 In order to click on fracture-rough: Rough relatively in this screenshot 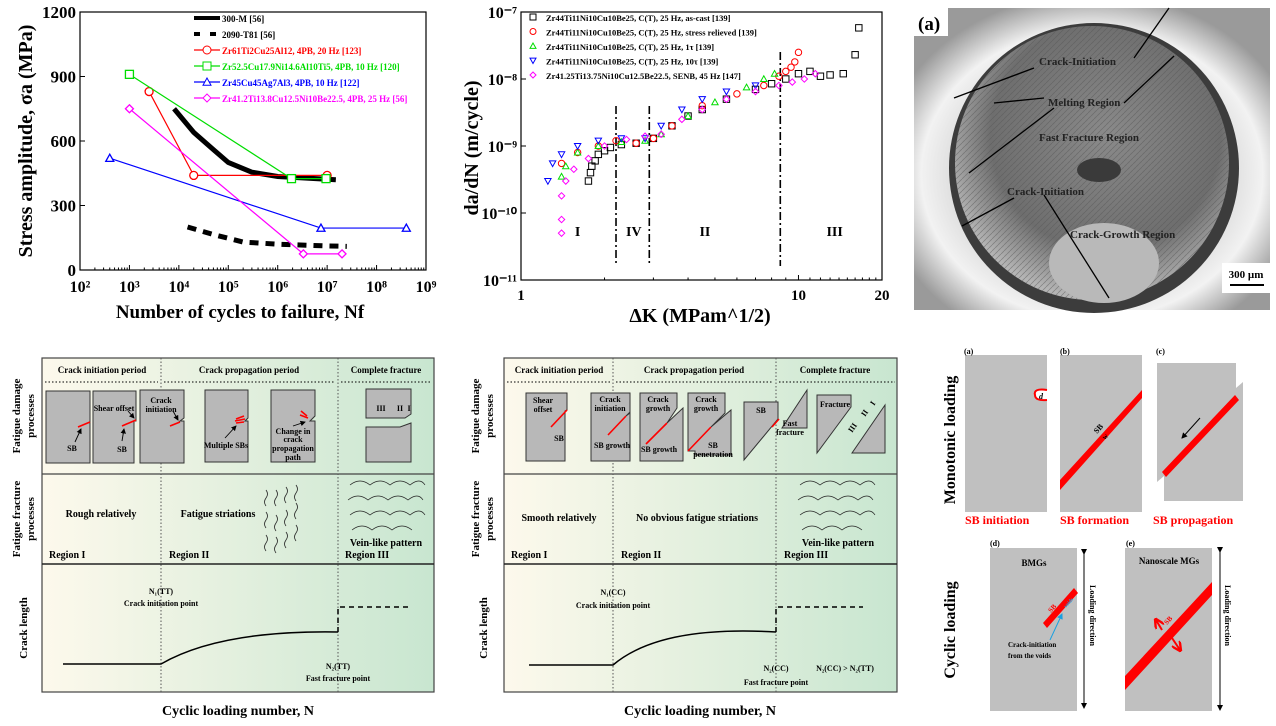, I will do `click(101, 514)`.